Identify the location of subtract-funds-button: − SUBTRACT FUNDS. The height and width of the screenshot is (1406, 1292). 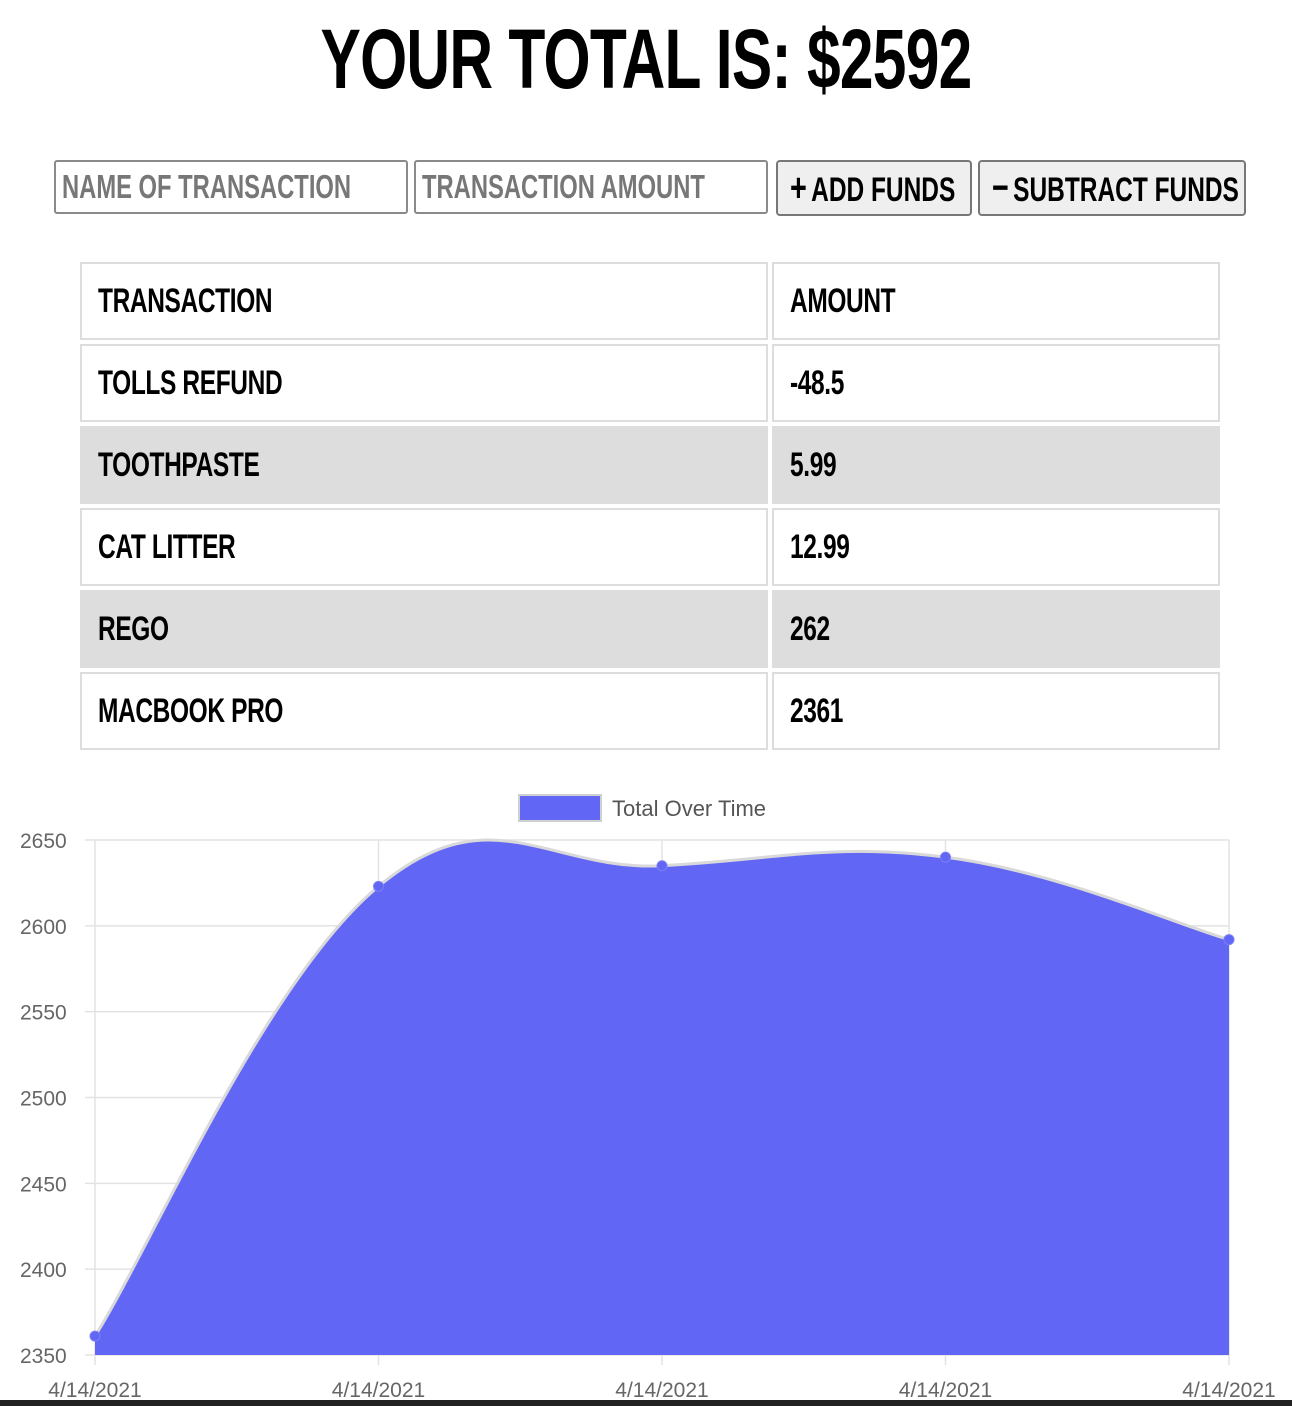
(1112, 188).